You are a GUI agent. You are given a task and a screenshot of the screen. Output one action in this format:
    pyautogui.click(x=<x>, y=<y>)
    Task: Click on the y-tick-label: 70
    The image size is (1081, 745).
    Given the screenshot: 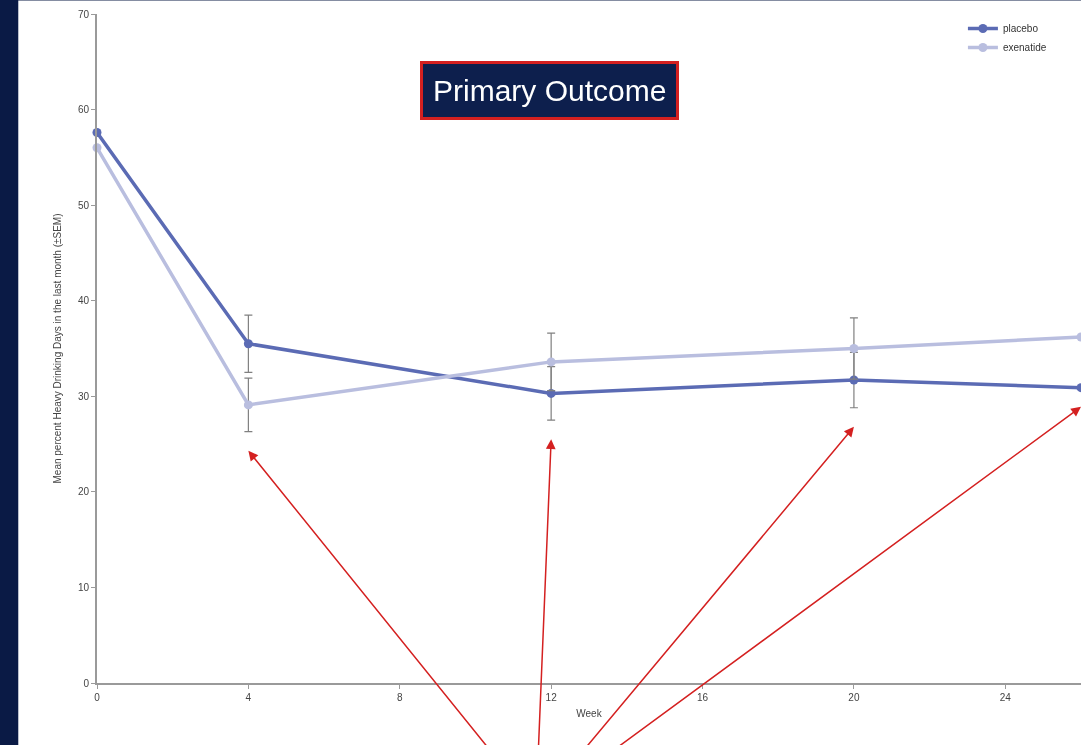 What is the action you would take?
    pyautogui.click(x=83, y=14)
    